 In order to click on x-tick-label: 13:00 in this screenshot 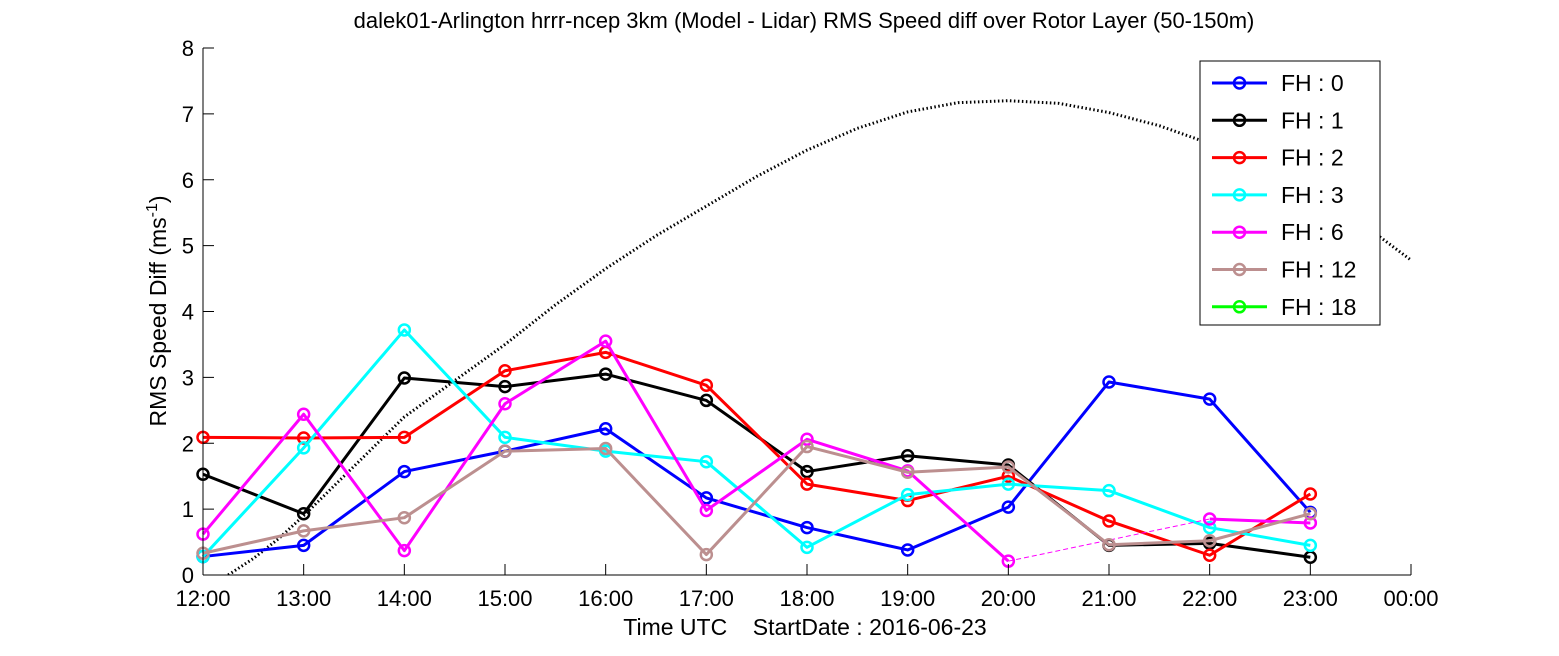, I will do `click(303, 598)`.